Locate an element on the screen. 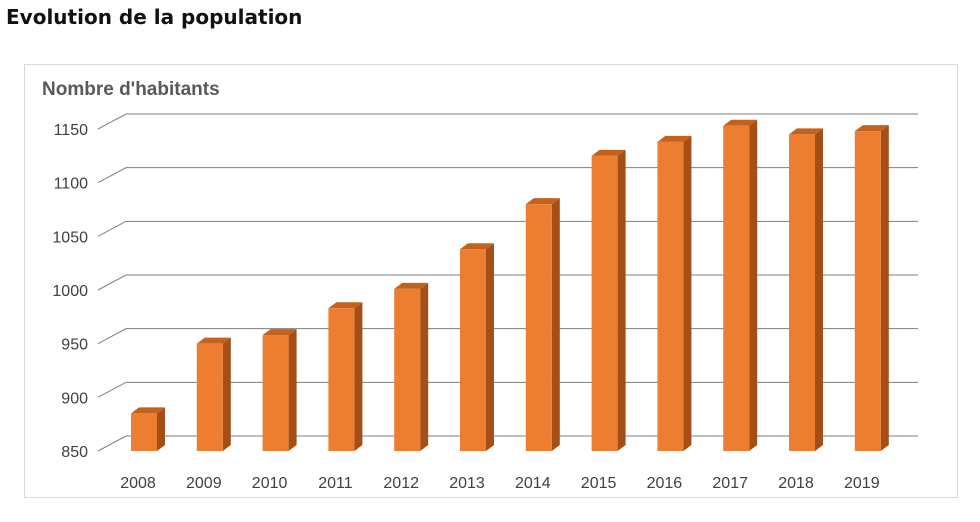 The width and height of the screenshot is (980, 522). chart-title: Nombre d'habitants is located at coordinates (131, 89).